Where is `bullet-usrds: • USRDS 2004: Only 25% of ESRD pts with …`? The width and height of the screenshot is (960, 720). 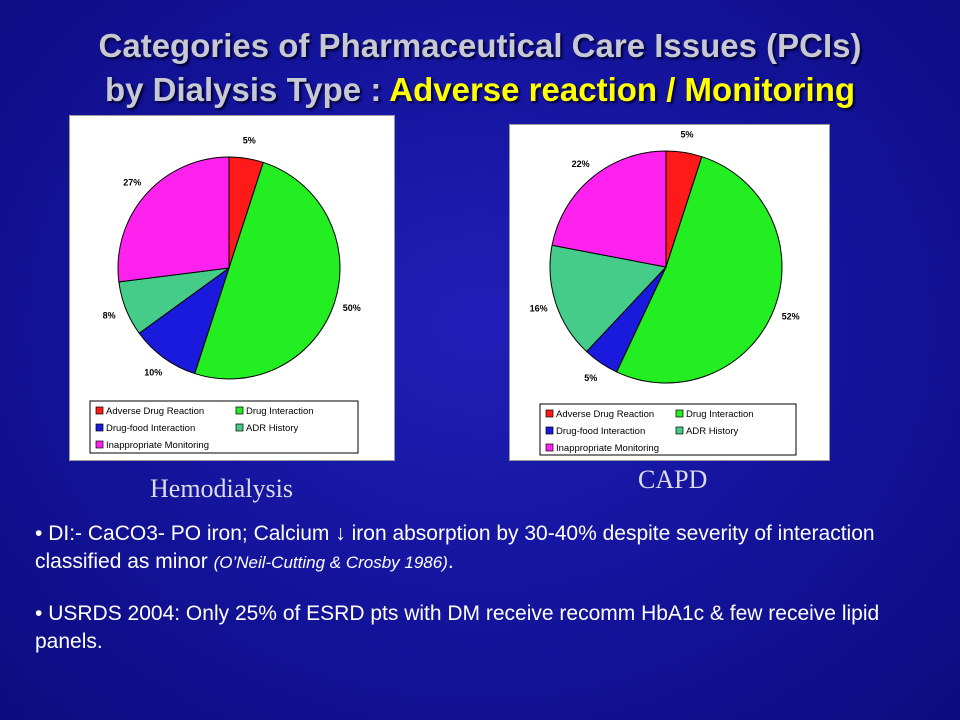
bullet-usrds: • USRDS 2004: Only 25% of ESRD pts with … is located at coordinates (485, 628).